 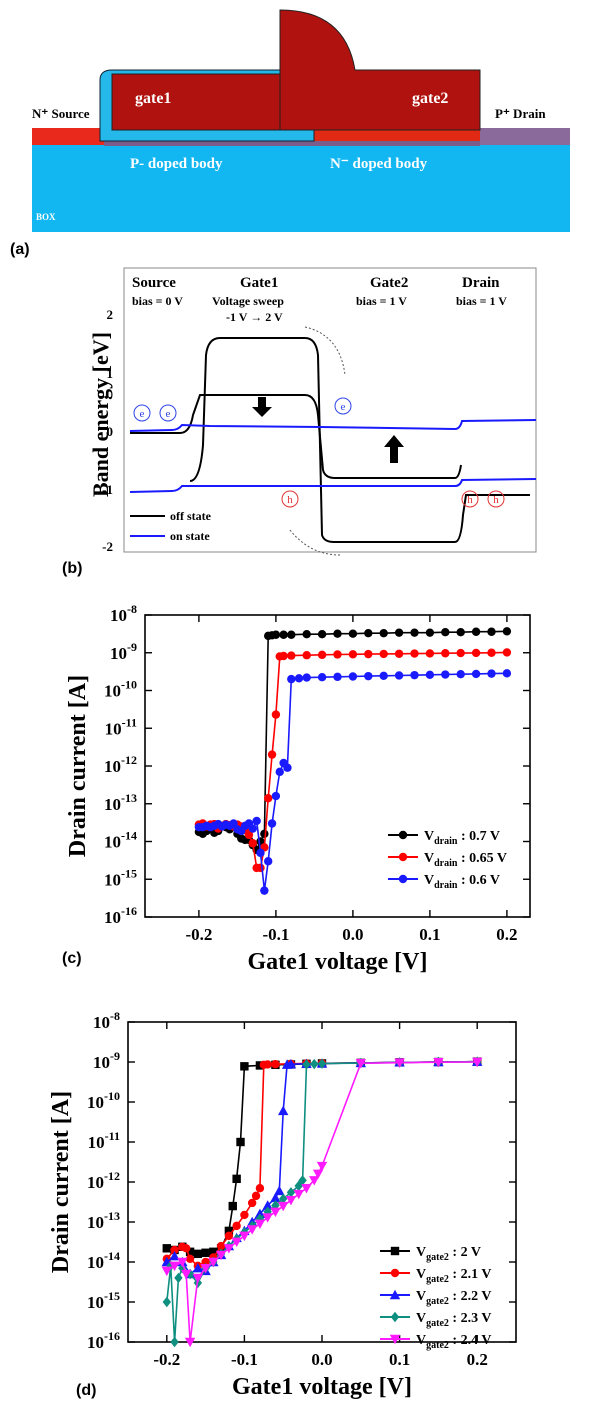 I want to click on y-tick-label: 10-12, so click(x=120, y=764).